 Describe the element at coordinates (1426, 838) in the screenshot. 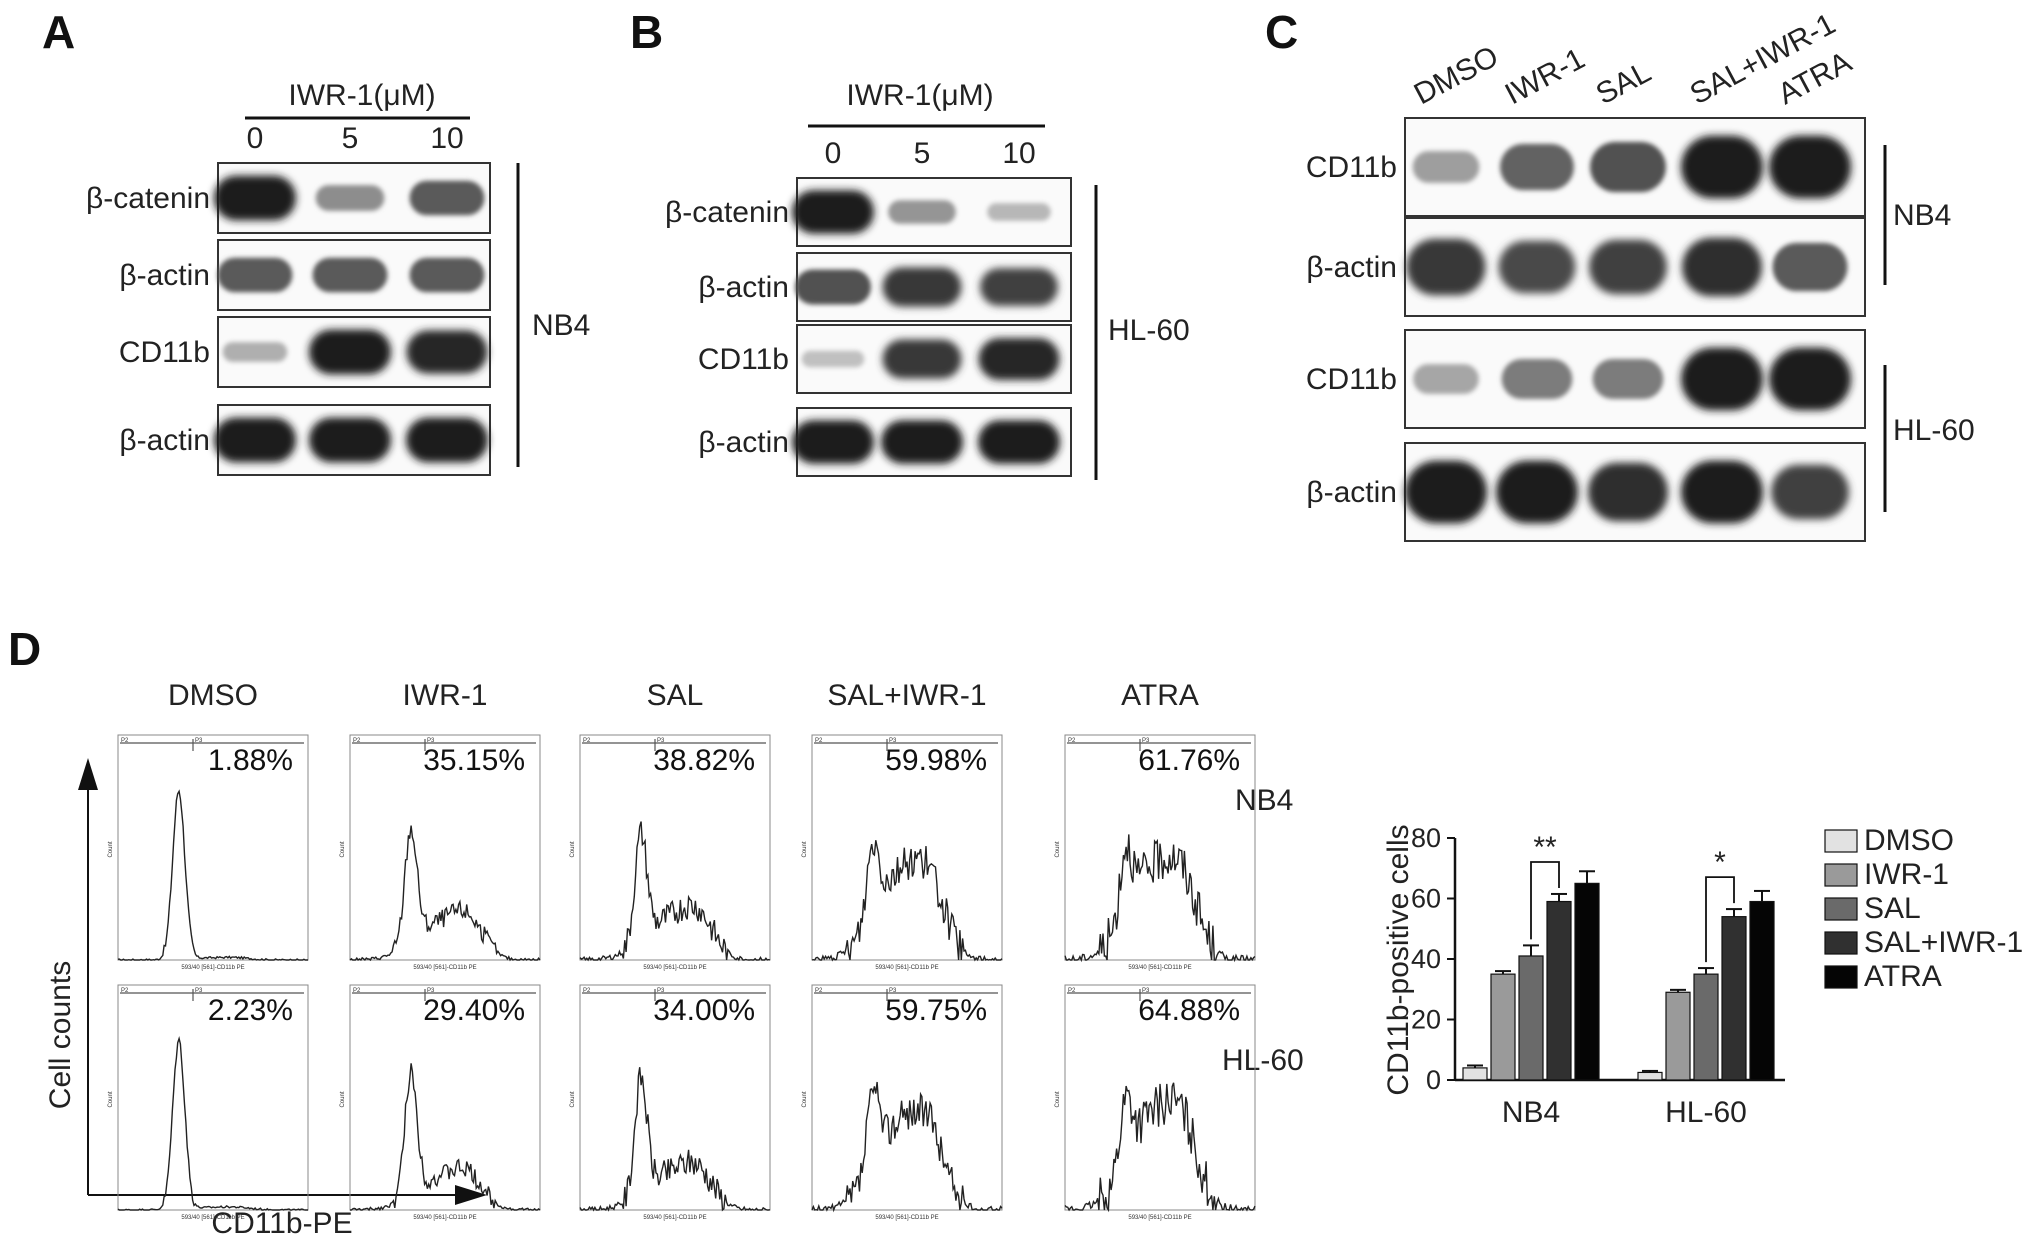

I see `y-tick-label: 80` at that location.